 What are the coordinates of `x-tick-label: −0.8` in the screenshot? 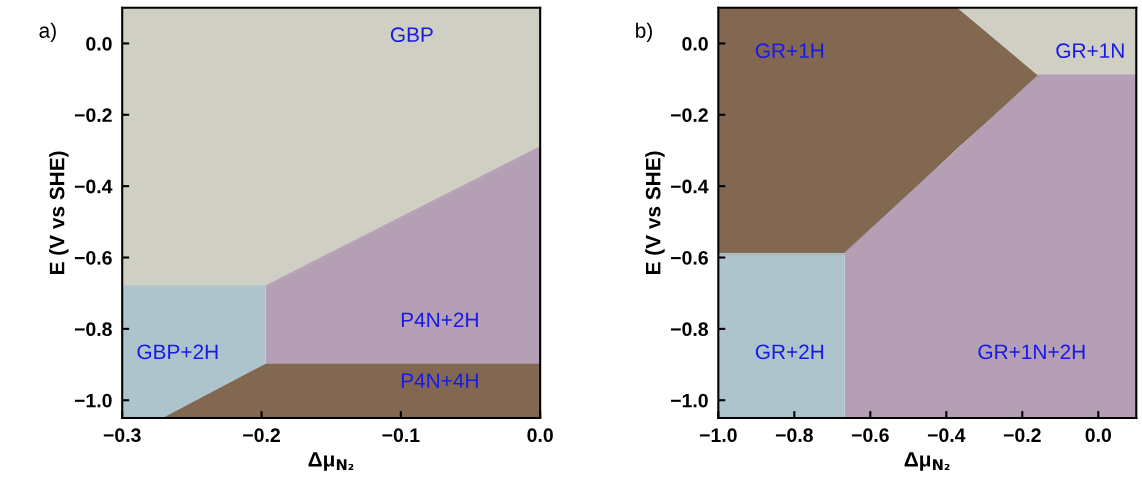 It's located at (794, 435).